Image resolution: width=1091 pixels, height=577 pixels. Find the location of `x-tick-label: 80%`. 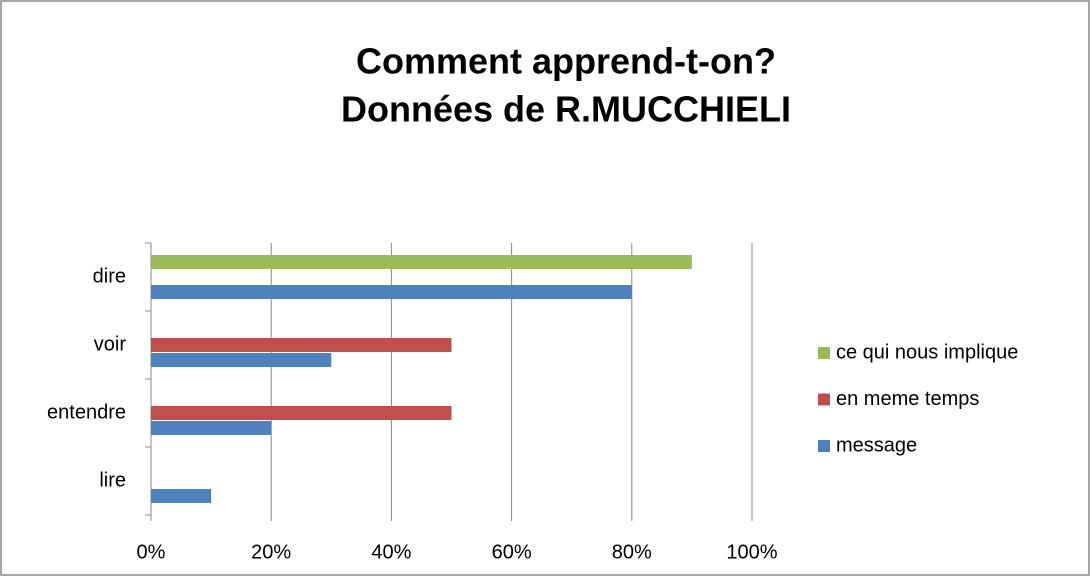

x-tick-label: 80% is located at coordinates (632, 552).